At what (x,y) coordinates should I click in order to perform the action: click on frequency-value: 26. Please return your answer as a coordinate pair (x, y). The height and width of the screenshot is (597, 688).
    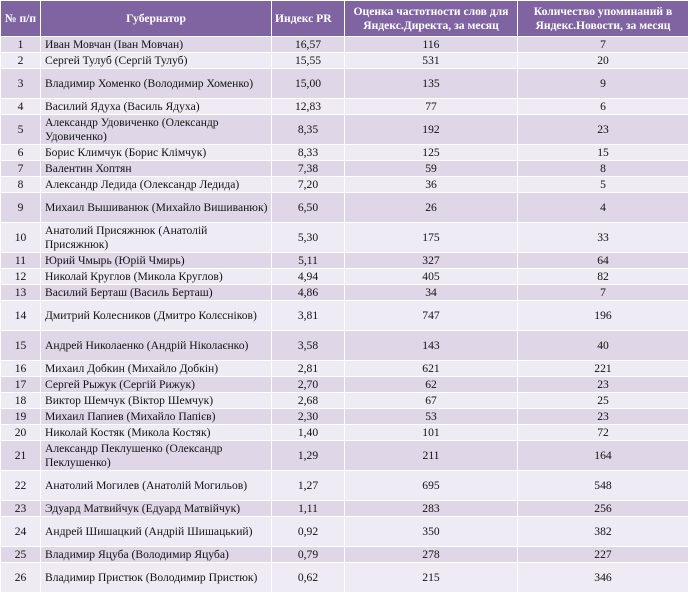
    Looking at the image, I should click on (431, 207).